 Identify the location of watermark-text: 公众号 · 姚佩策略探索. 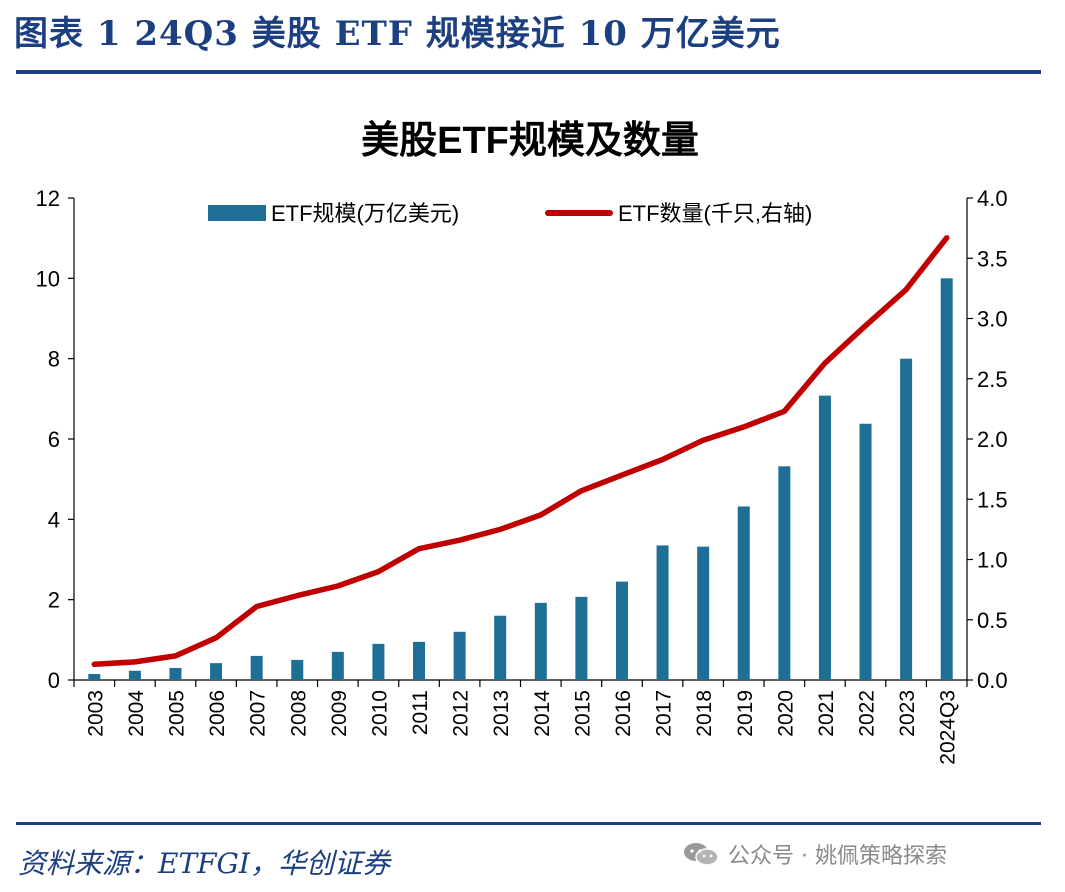
(837, 856).